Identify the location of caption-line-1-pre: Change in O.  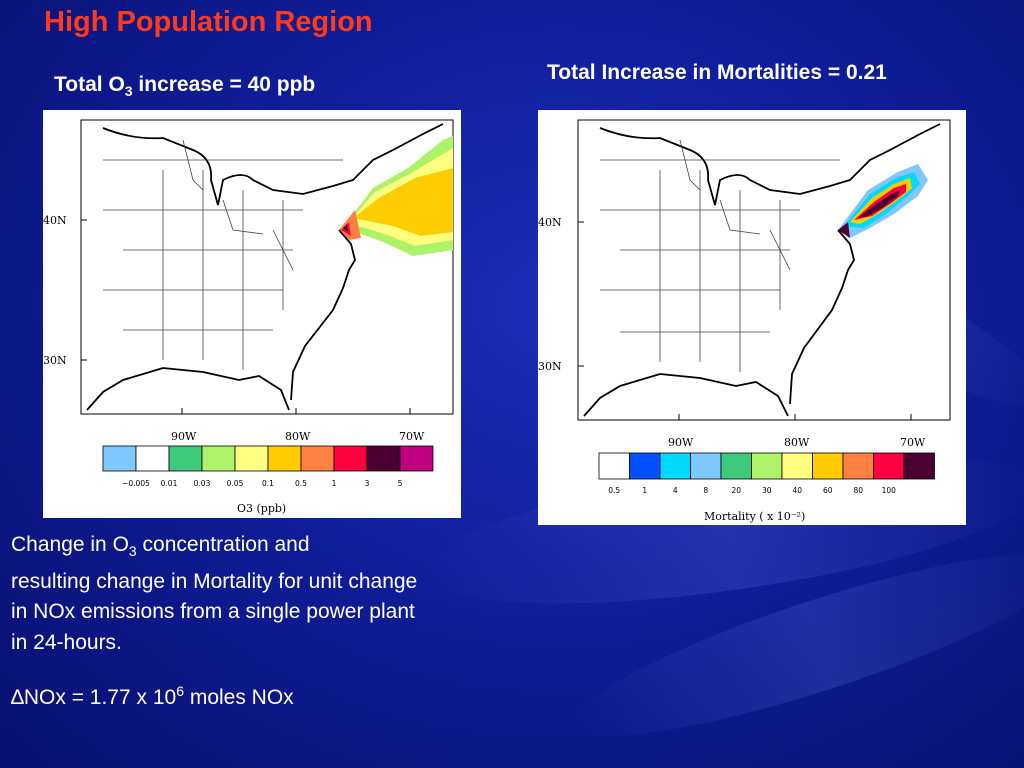
(70, 544).